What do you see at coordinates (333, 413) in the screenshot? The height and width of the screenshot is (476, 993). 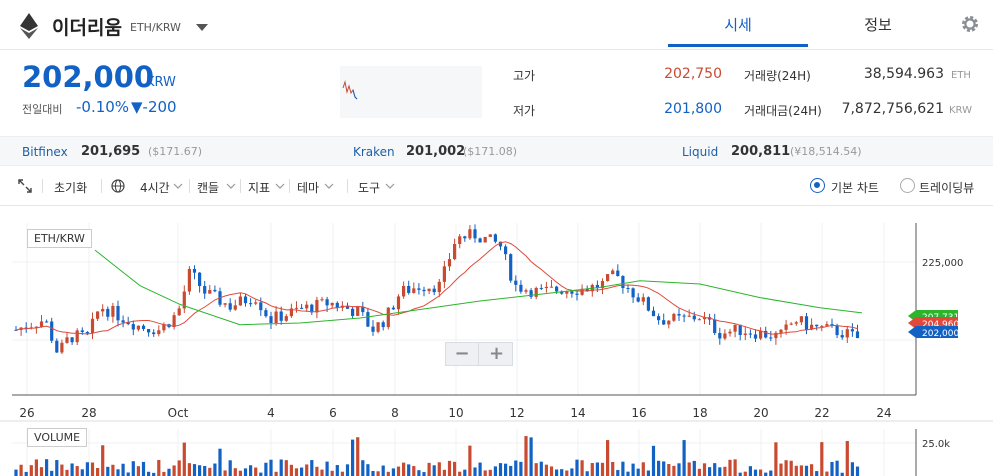 I see `x-tick-label: 6` at bounding box center [333, 413].